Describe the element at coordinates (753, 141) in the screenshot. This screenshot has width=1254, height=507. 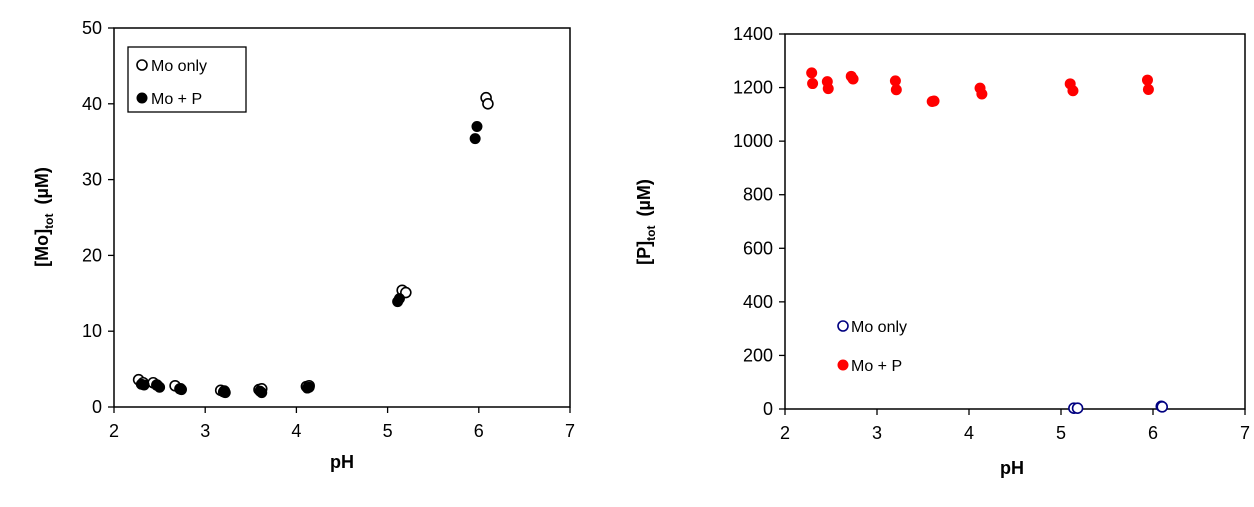
I see `y-tick-label: 1000` at that location.